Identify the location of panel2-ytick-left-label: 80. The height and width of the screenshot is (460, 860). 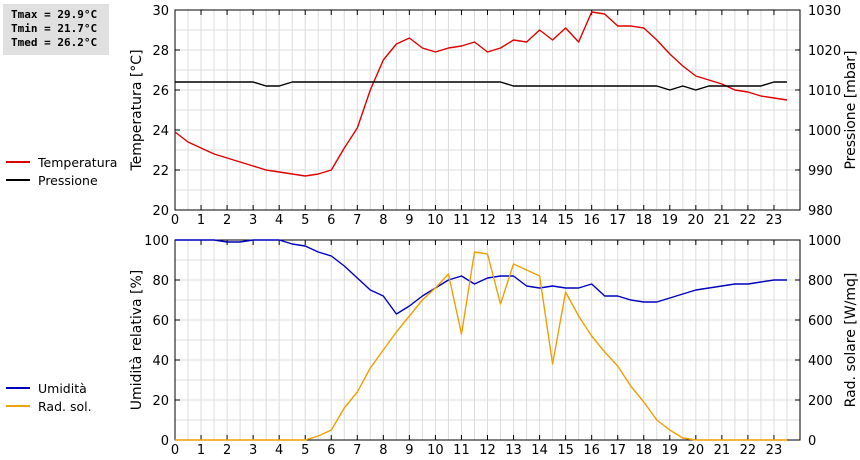
(160, 281).